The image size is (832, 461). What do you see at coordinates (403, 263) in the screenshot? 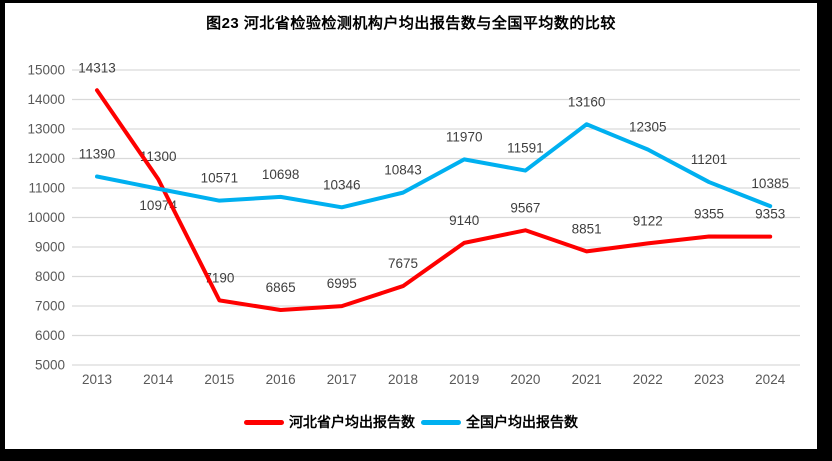
I see `data-label: 7675` at bounding box center [403, 263].